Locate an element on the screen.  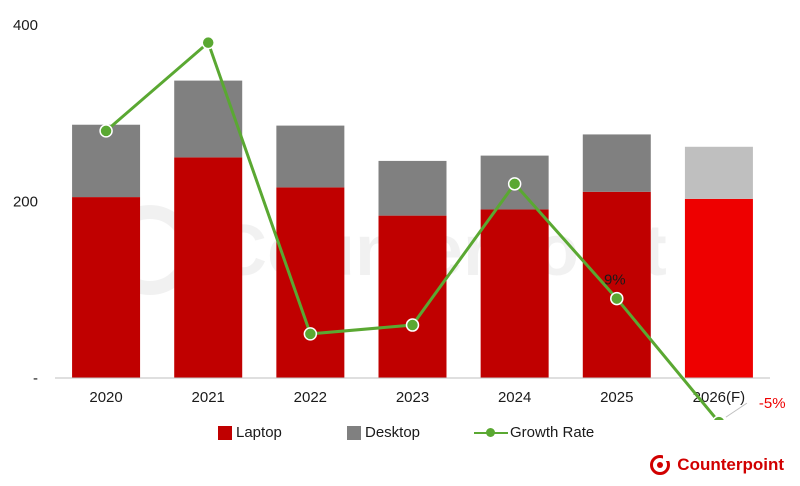
x-tick-label: 2021 is located at coordinates (208, 397).